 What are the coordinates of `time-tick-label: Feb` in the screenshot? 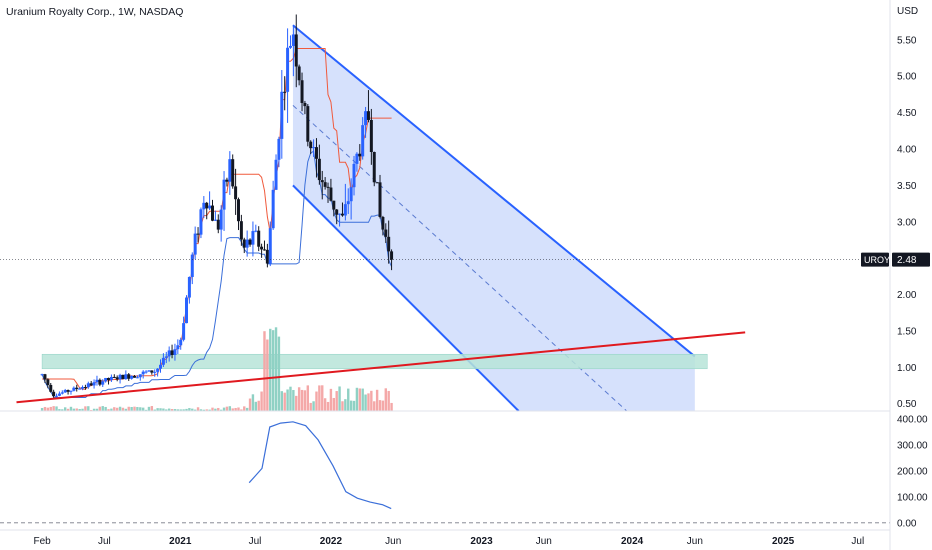 It's located at (42, 541).